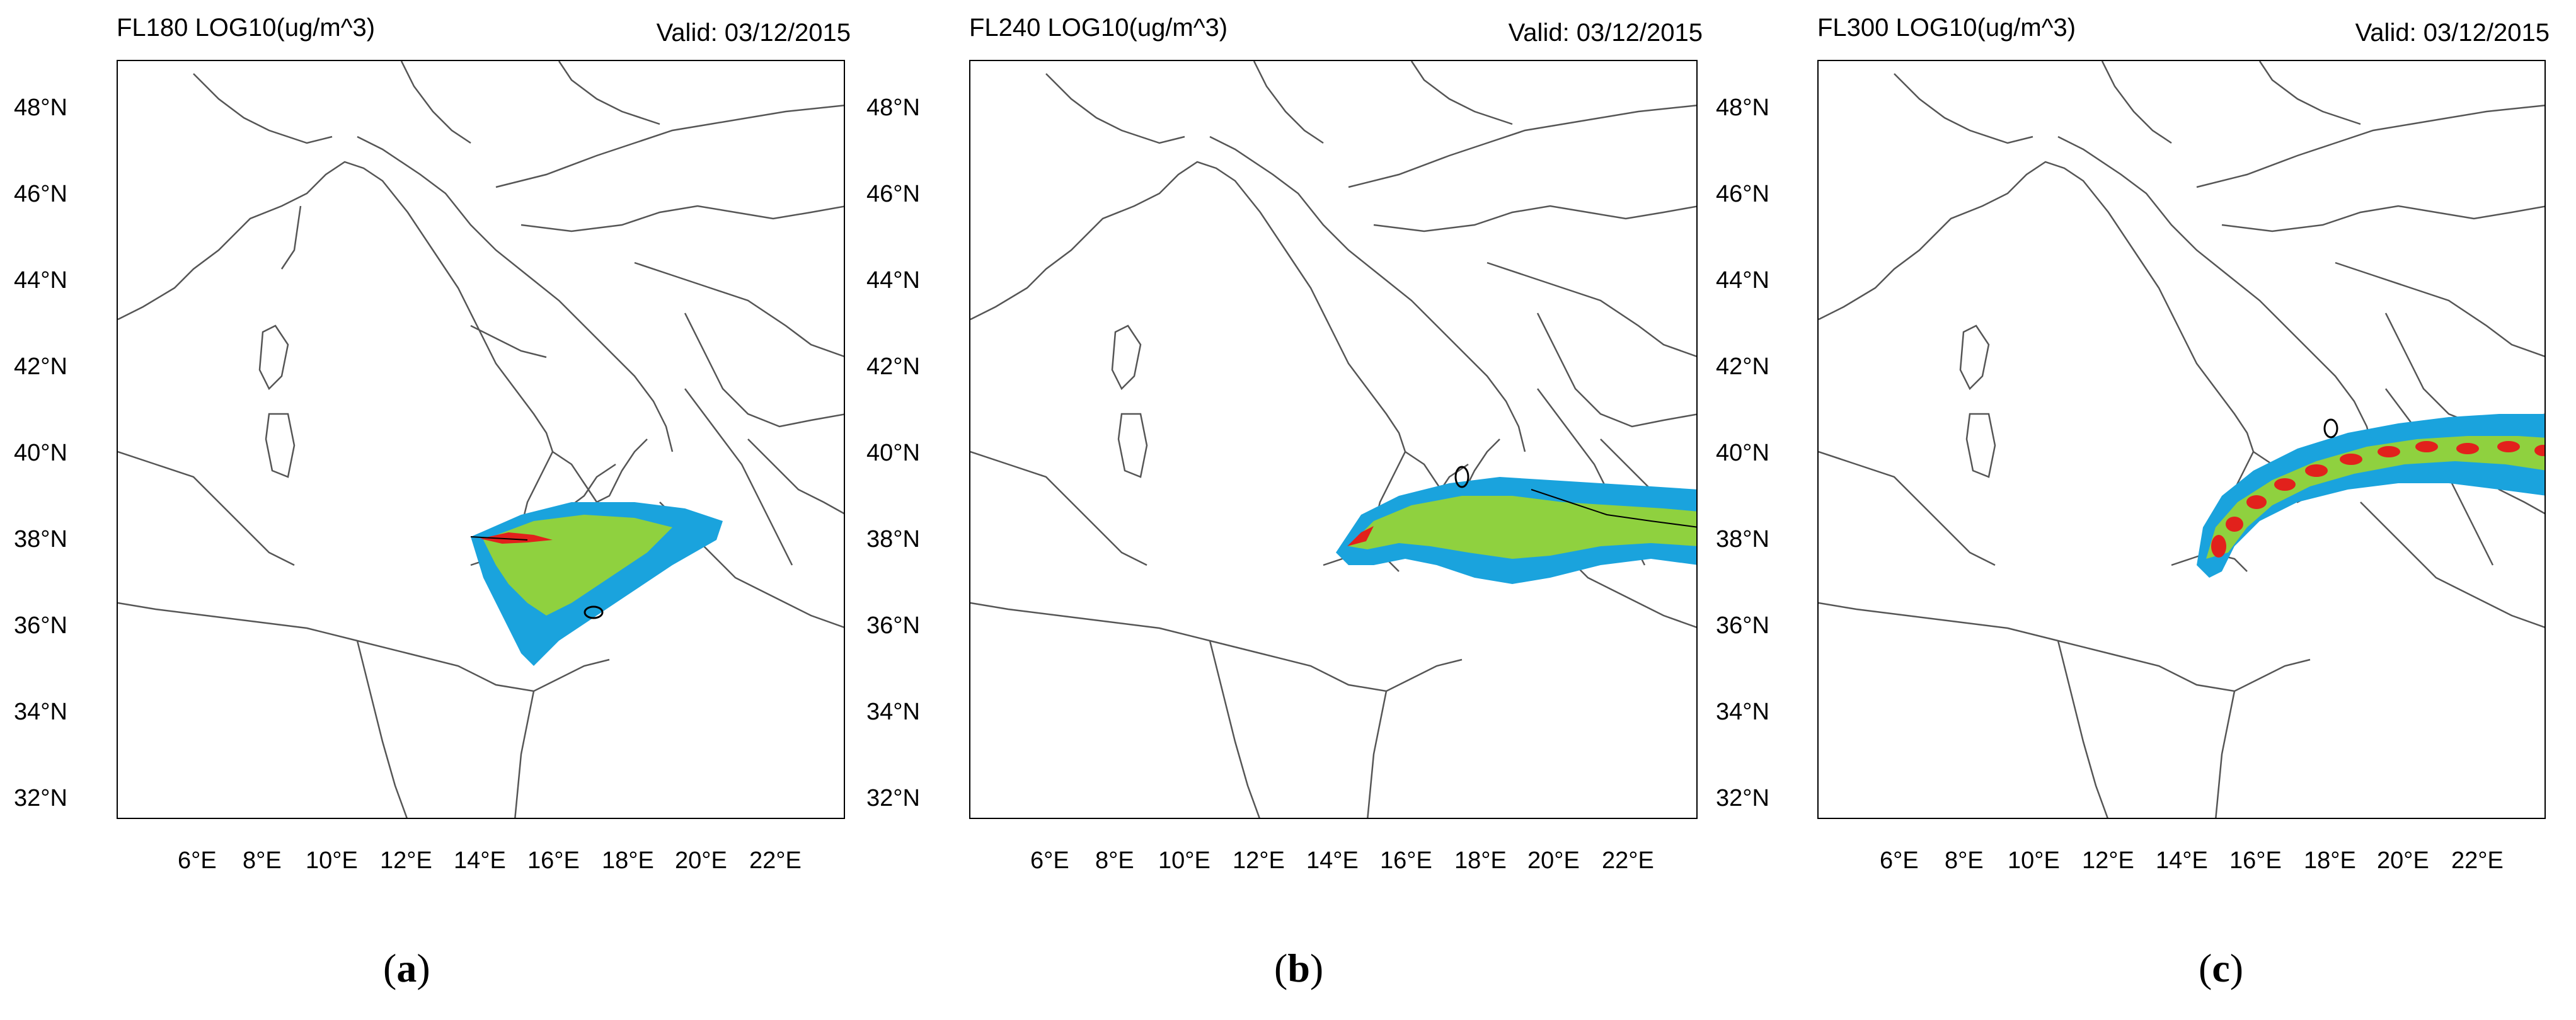 The height and width of the screenshot is (1020, 2576). Describe the element at coordinates (1946, 28) in the screenshot. I see `panel-title: FL300 LOG10(ug/m^3)` at that location.